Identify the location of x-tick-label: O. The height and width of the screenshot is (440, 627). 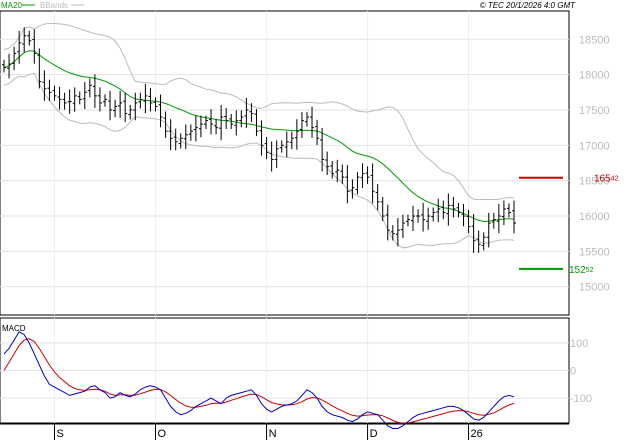
(161, 434).